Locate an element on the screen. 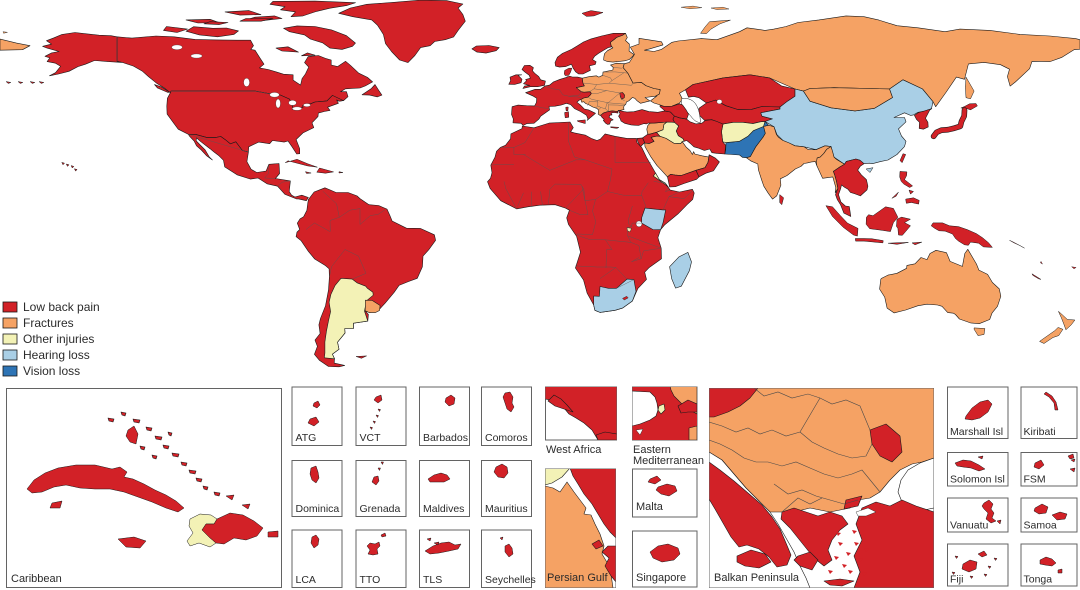 The height and width of the screenshot is (590, 1080). svg-text: Barbados is located at coordinates (445, 438).